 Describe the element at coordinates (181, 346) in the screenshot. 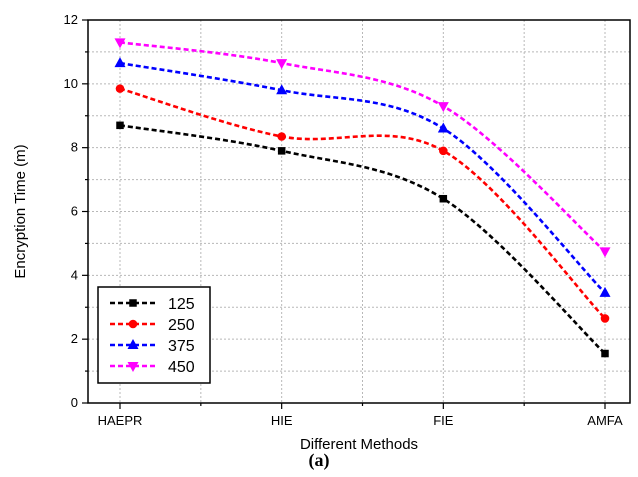

I see `legend-label: 375` at that location.